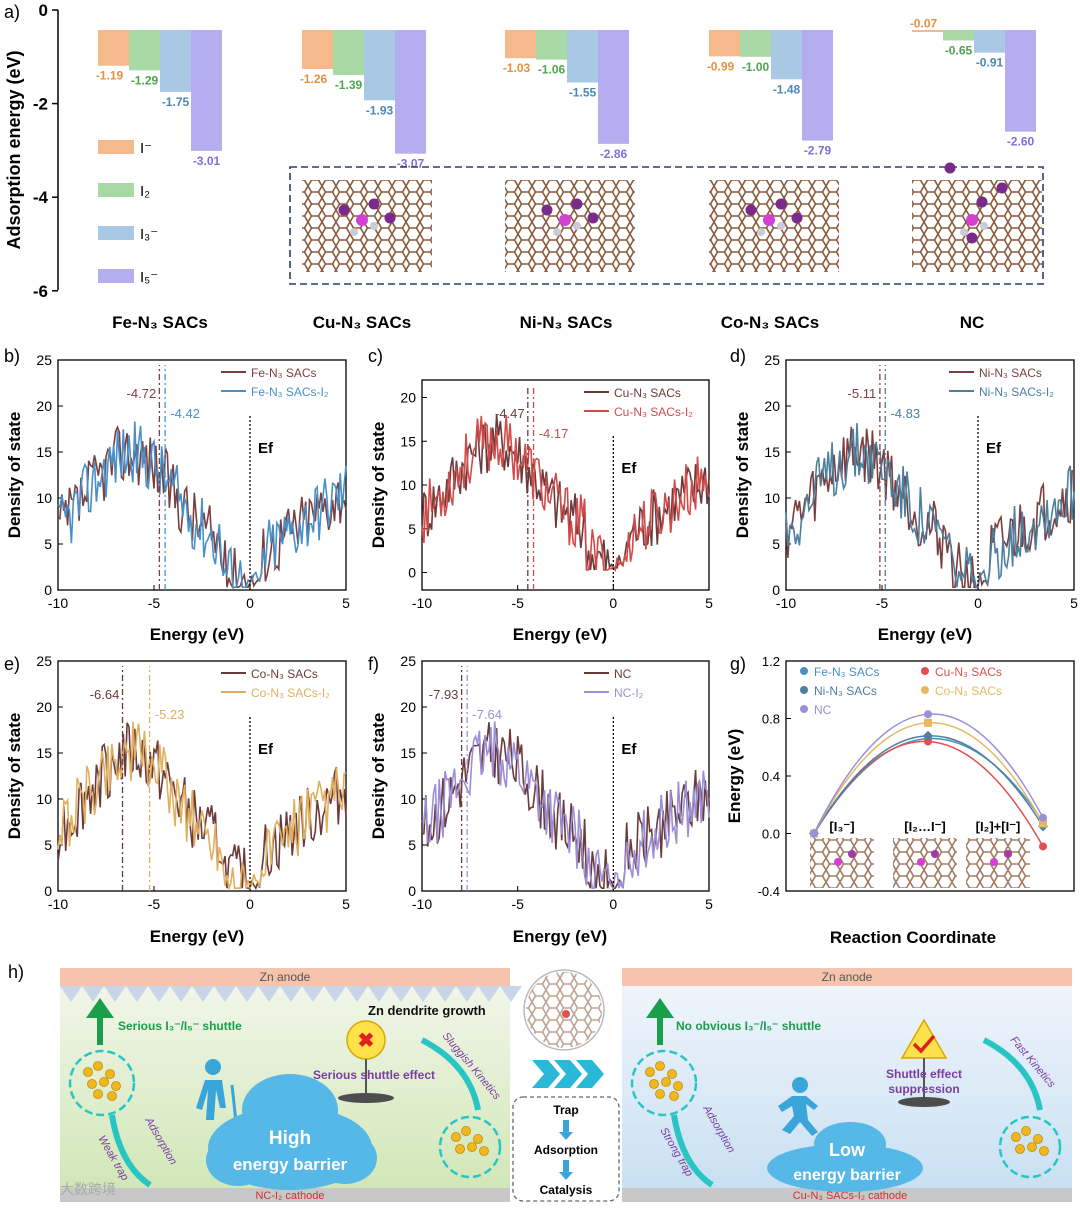 This screenshot has width=1080, height=1208. What do you see at coordinates (924, 1044) in the screenshot?
I see `check-mark-icon` at bounding box center [924, 1044].